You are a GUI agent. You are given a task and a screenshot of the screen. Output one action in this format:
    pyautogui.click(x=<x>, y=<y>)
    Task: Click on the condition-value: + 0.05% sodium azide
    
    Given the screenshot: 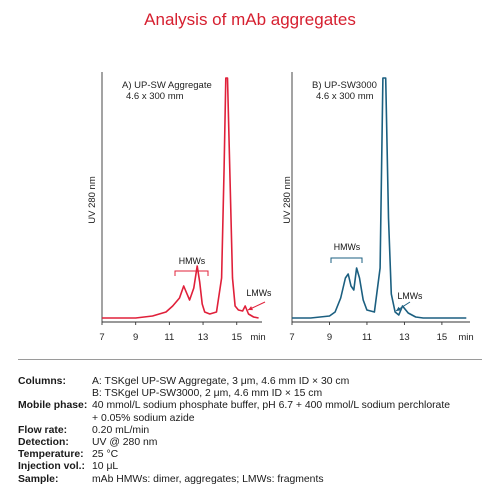 What is the action you would take?
    pyautogui.click(x=143, y=418)
    